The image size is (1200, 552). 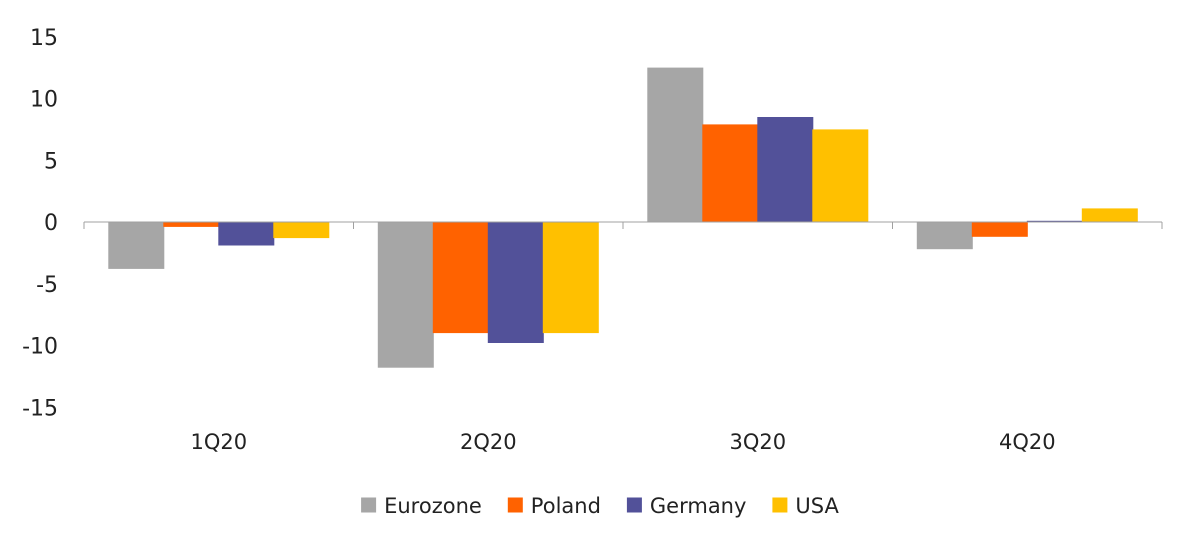 I want to click on legend-item-eurozone: Eurozone, so click(x=421, y=506).